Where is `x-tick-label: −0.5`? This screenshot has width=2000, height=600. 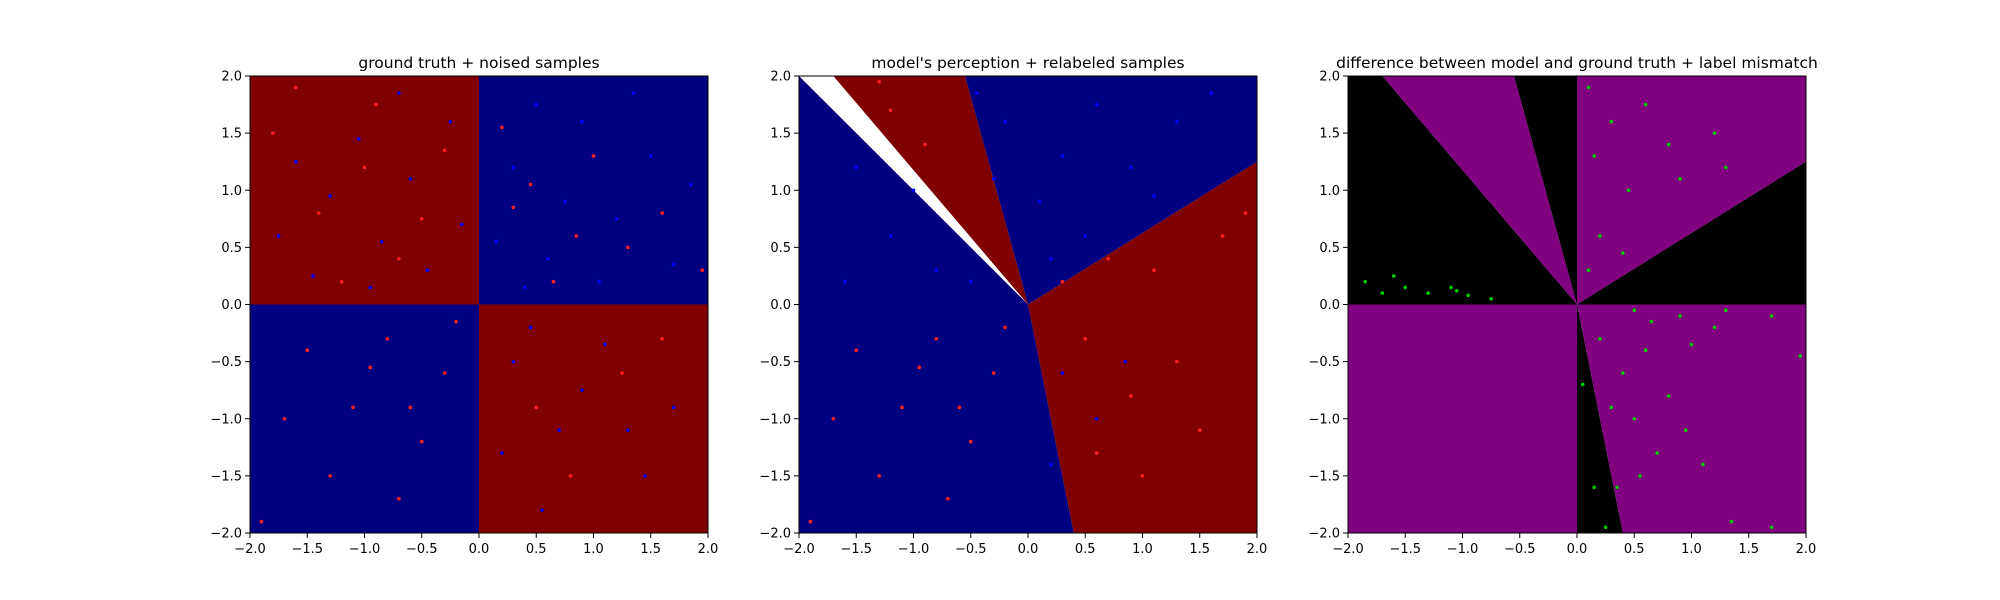
x-tick-label: −0.5 is located at coordinates (1520, 549).